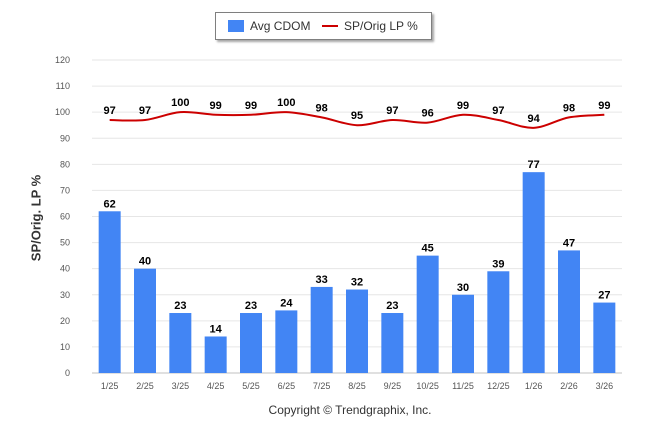 The height and width of the screenshot is (434, 646). What do you see at coordinates (65, 138) in the screenshot?
I see `y-tick-label: 90` at bounding box center [65, 138].